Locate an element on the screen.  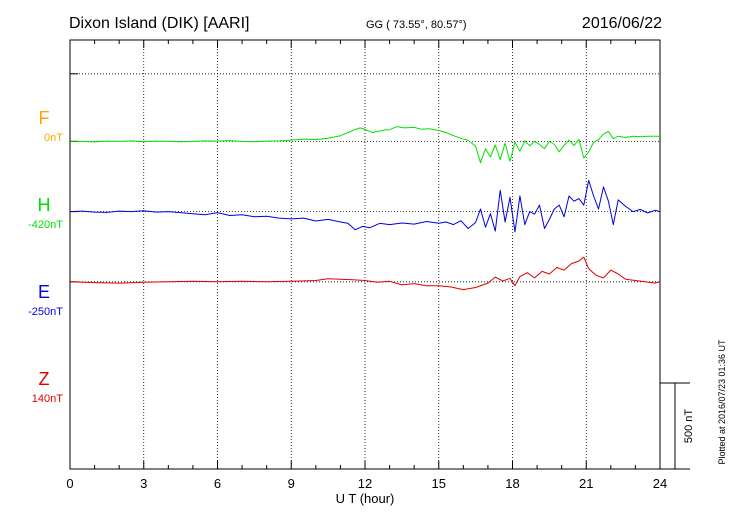
component-label-e: E is located at coordinates (44, 292).